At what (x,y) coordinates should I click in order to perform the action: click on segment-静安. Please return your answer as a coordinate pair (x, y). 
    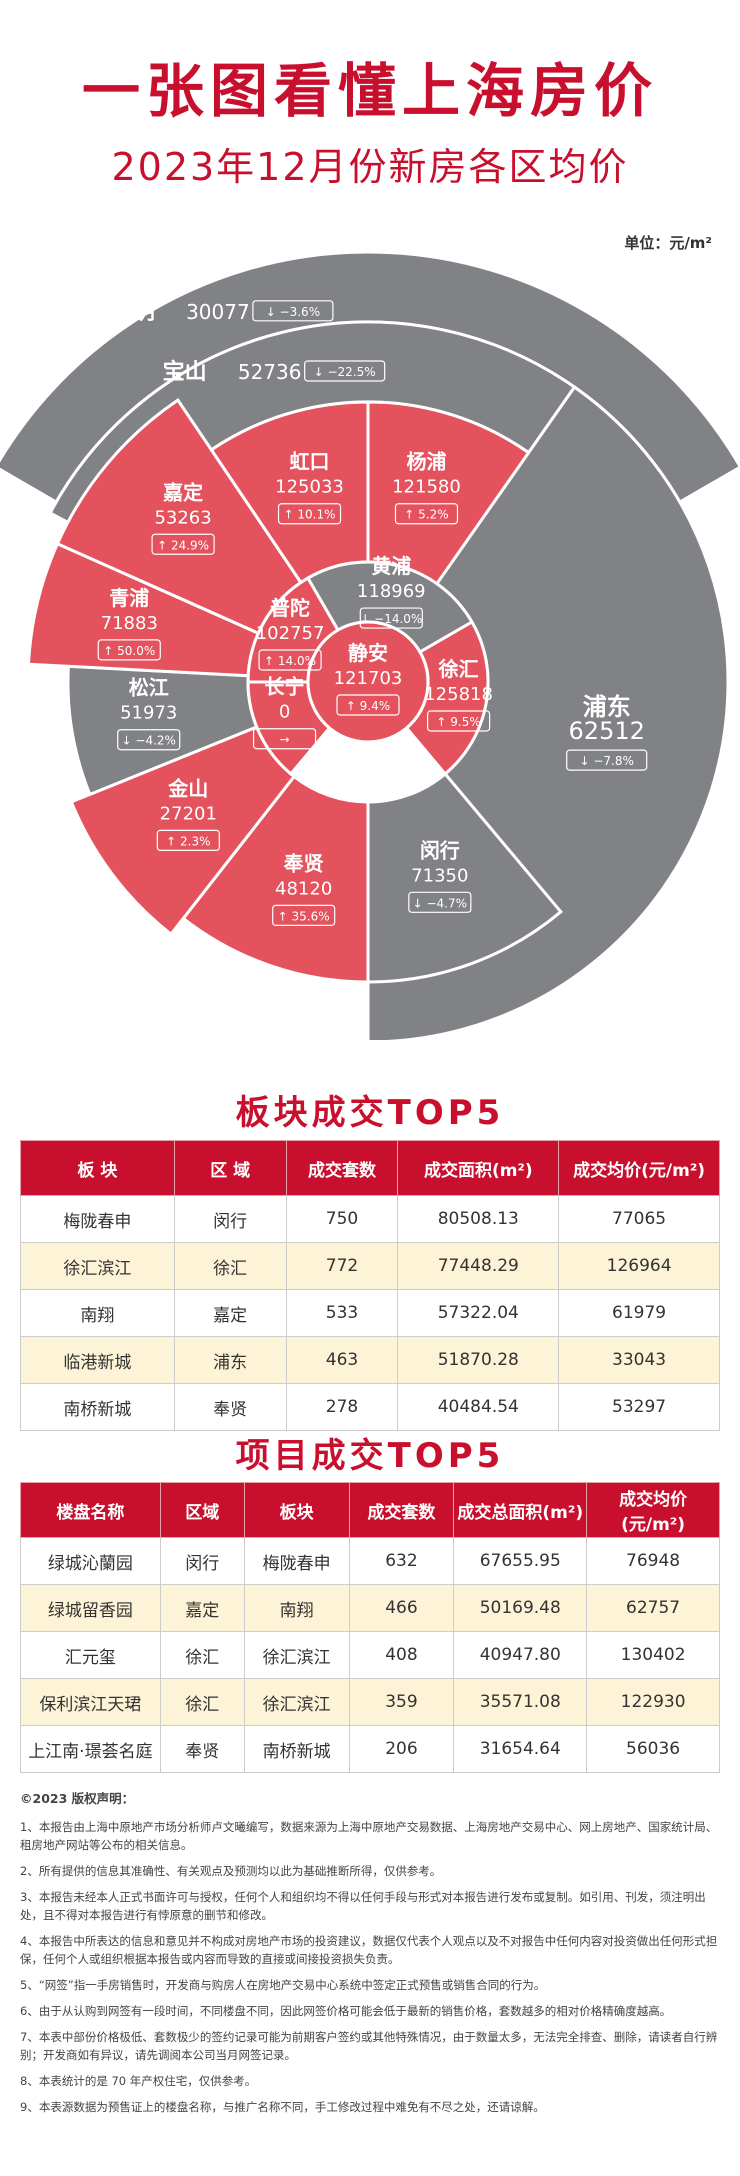
    Looking at the image, I should click on (368, 682).